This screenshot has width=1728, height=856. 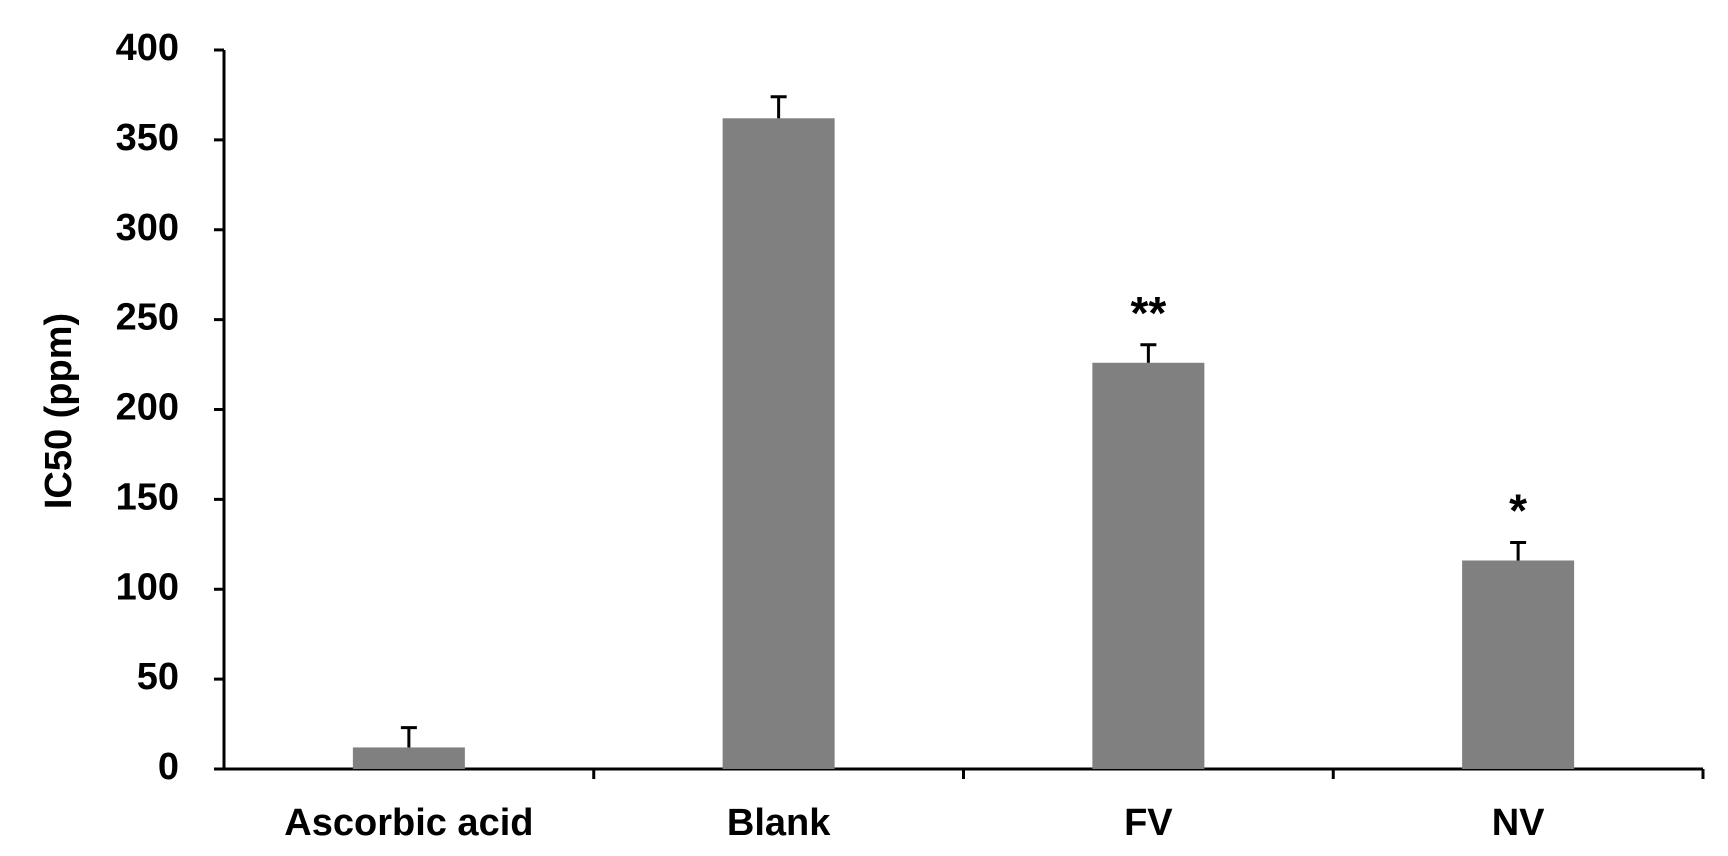 I want to click on y-tick-label: 50, so click(x=158, y=677).